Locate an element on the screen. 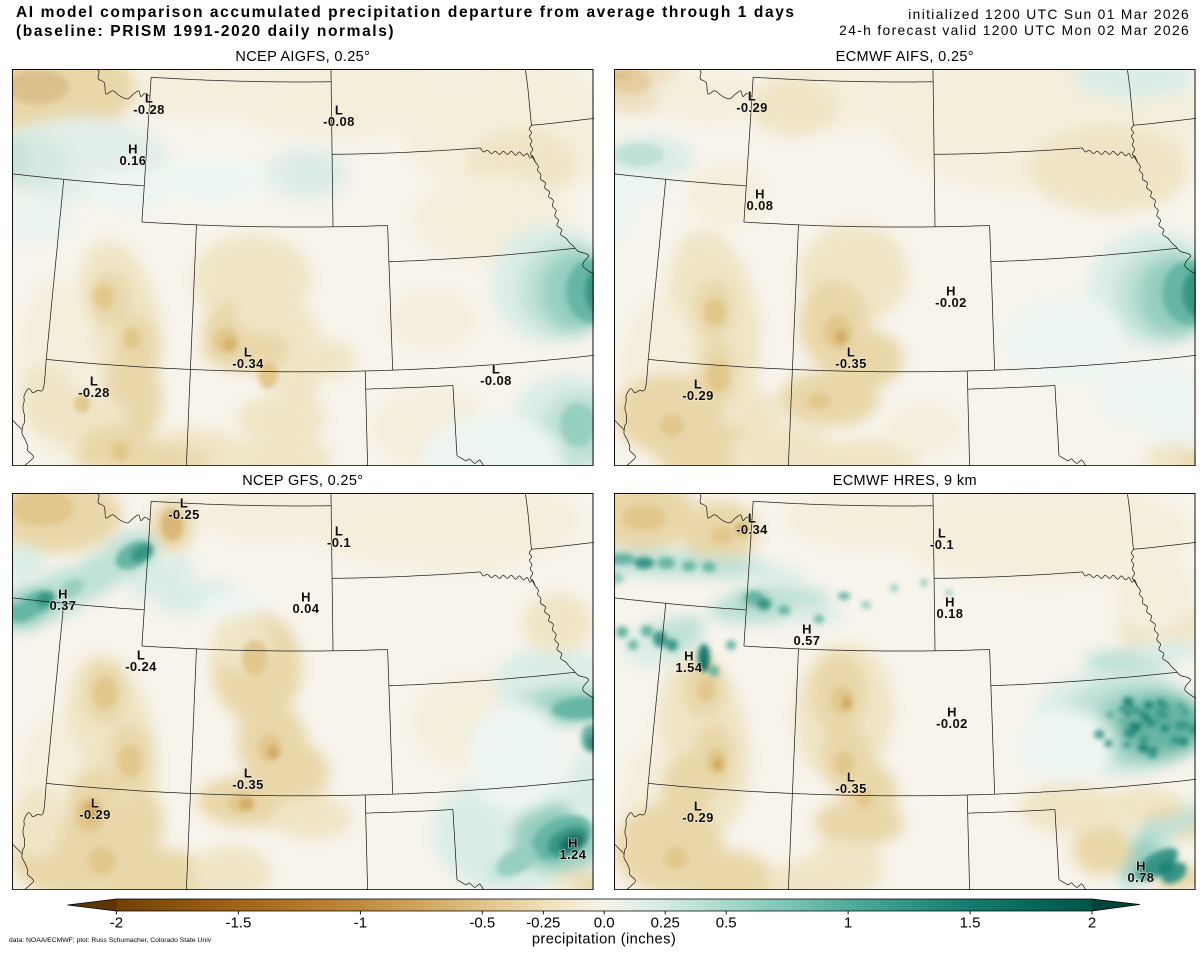  svg-text: 0.5 is located at coordinates (726, 923).